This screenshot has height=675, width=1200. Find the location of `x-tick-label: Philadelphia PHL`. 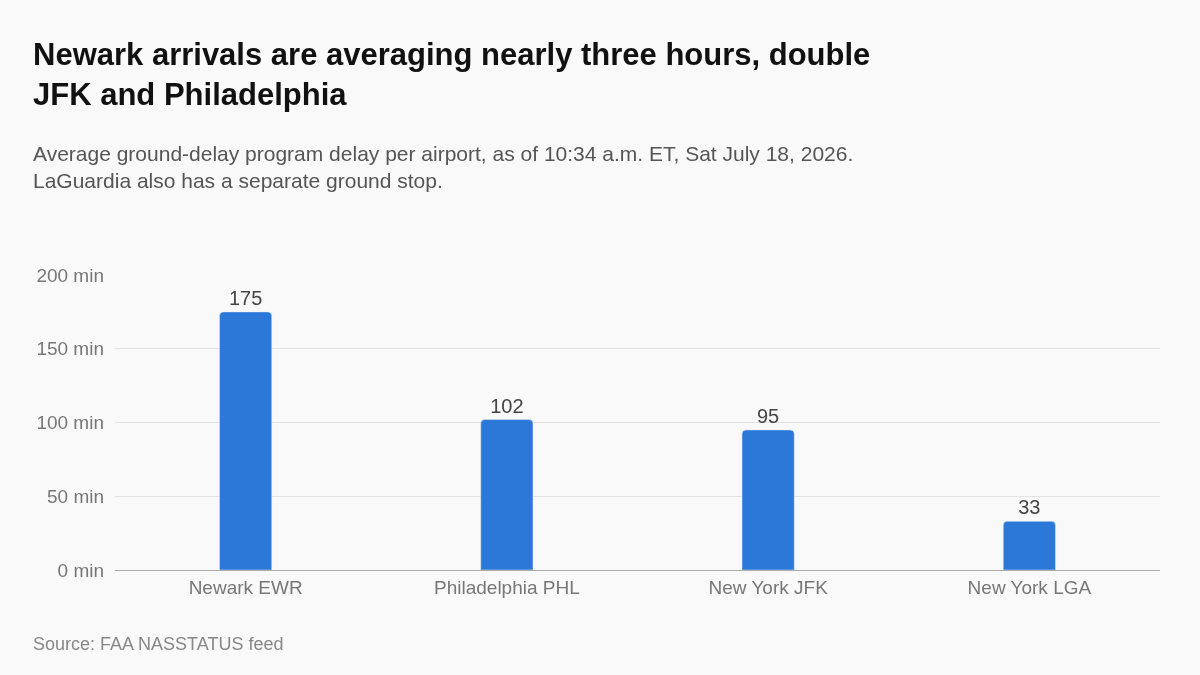

x-tick-label: Philadelphia PHL is located at coordinates (507, 587).